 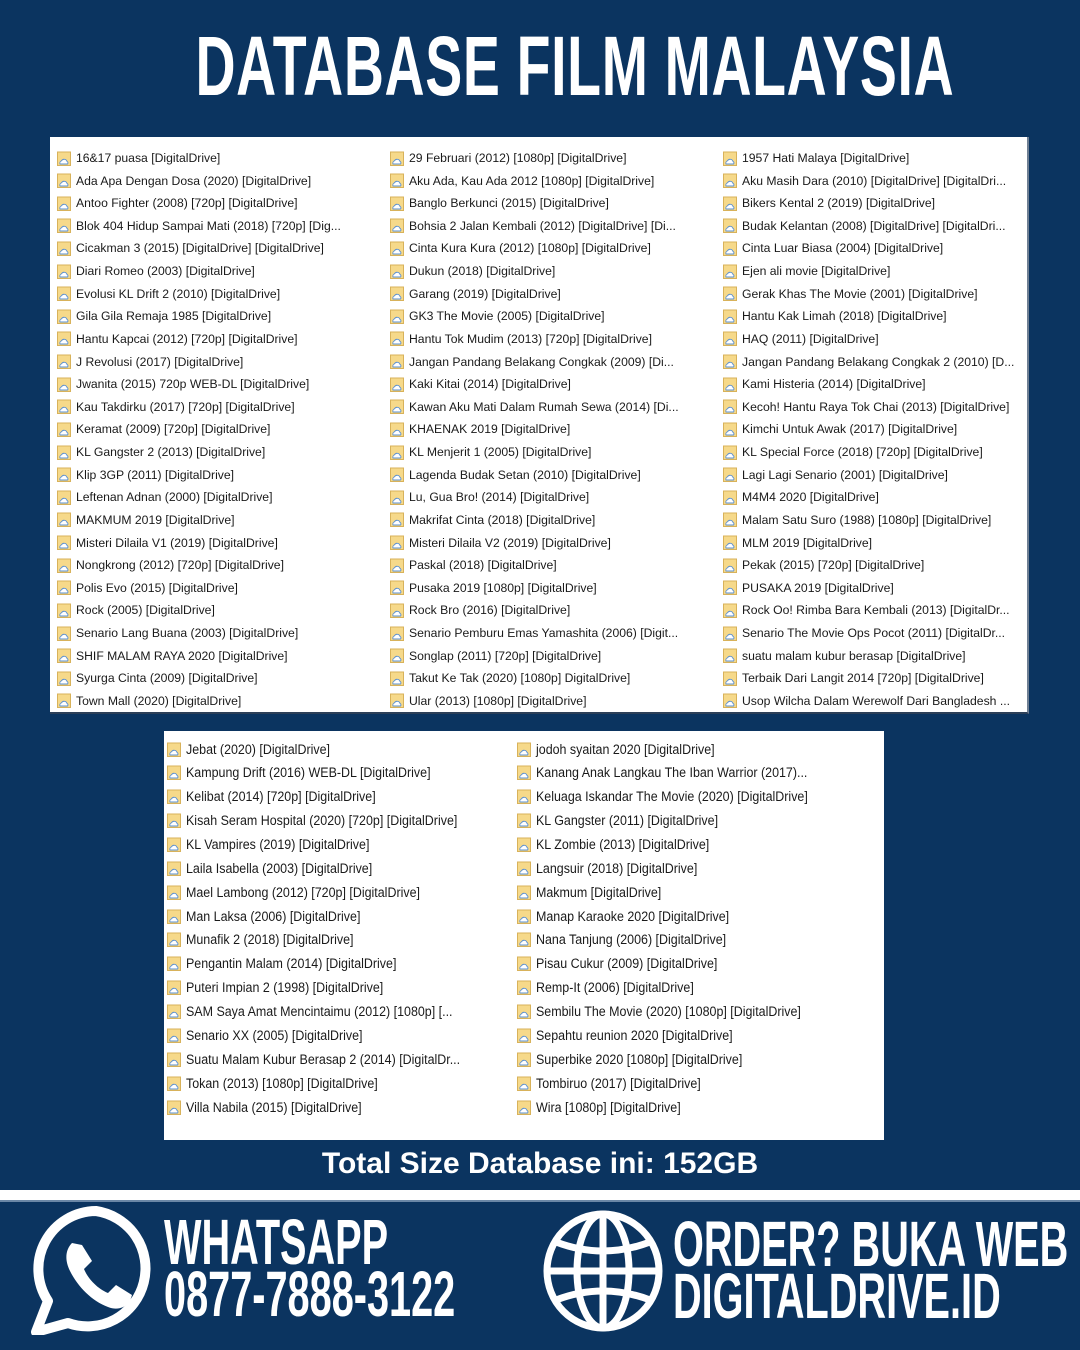 I want to click on folder-item: GK3 The Movie (2005) [DigitalDrive], so click(x=497, y=316).